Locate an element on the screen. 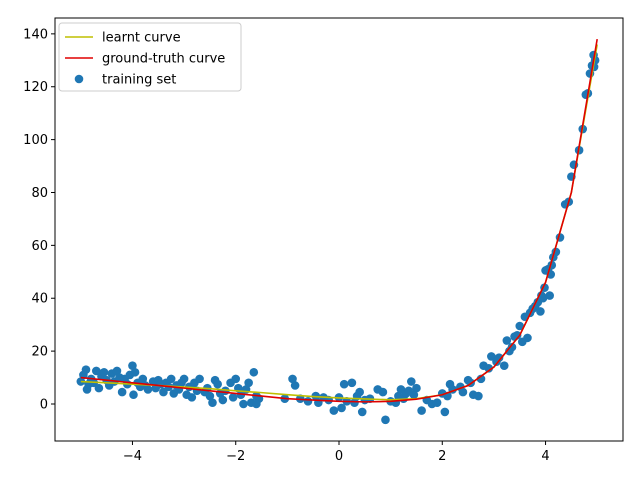 The width and height of the screenshot is (640, 480). x-tick-label: 0 is located at coordinates (339, 456).